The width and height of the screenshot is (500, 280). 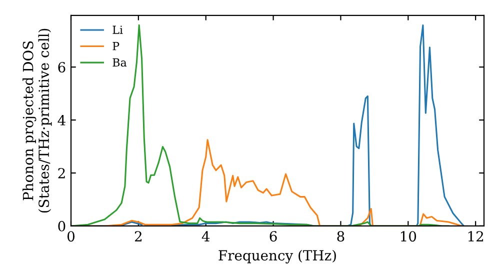 What do you see at coordinates (273, 236) in the screenshot?
I see `x-tick-label: 6` at bounding box center [273, 236].